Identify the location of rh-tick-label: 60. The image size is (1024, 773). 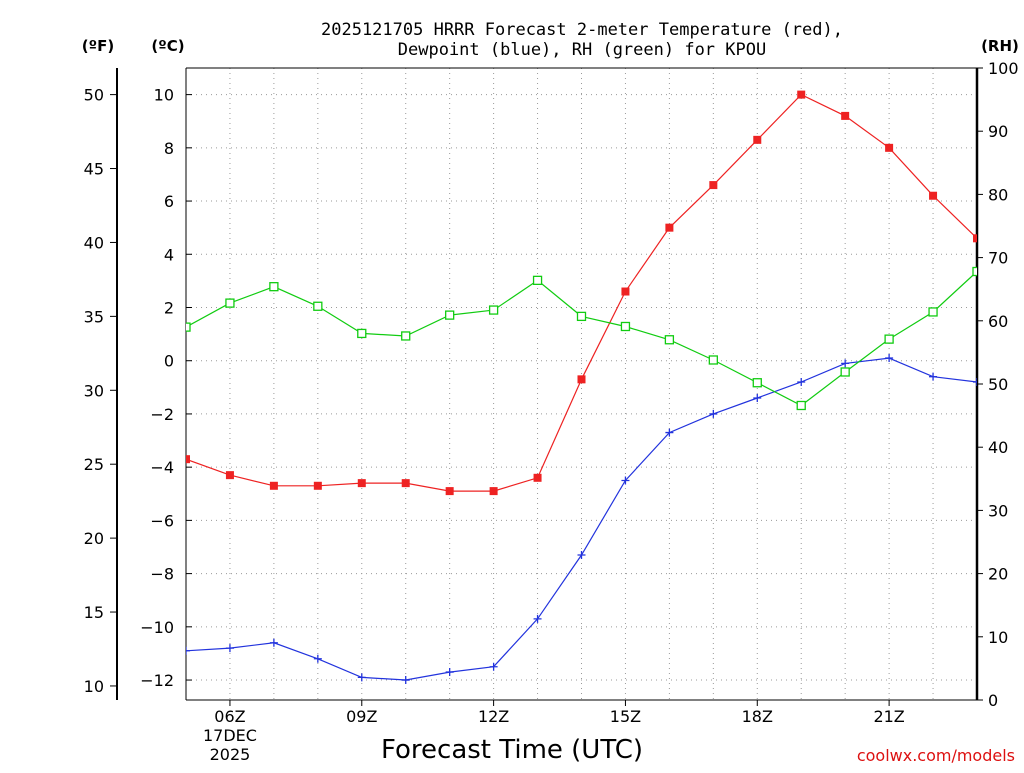
(998, 321).